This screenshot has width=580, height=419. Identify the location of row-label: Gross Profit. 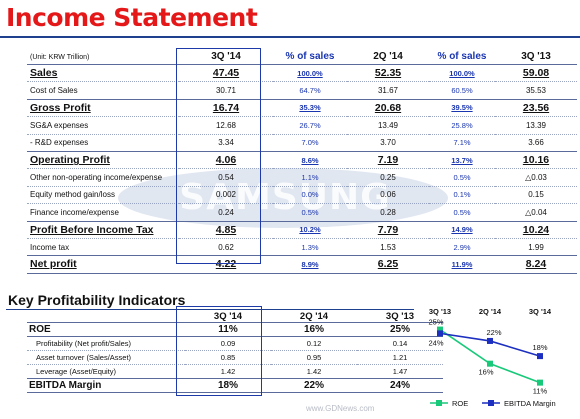
(103, 108).